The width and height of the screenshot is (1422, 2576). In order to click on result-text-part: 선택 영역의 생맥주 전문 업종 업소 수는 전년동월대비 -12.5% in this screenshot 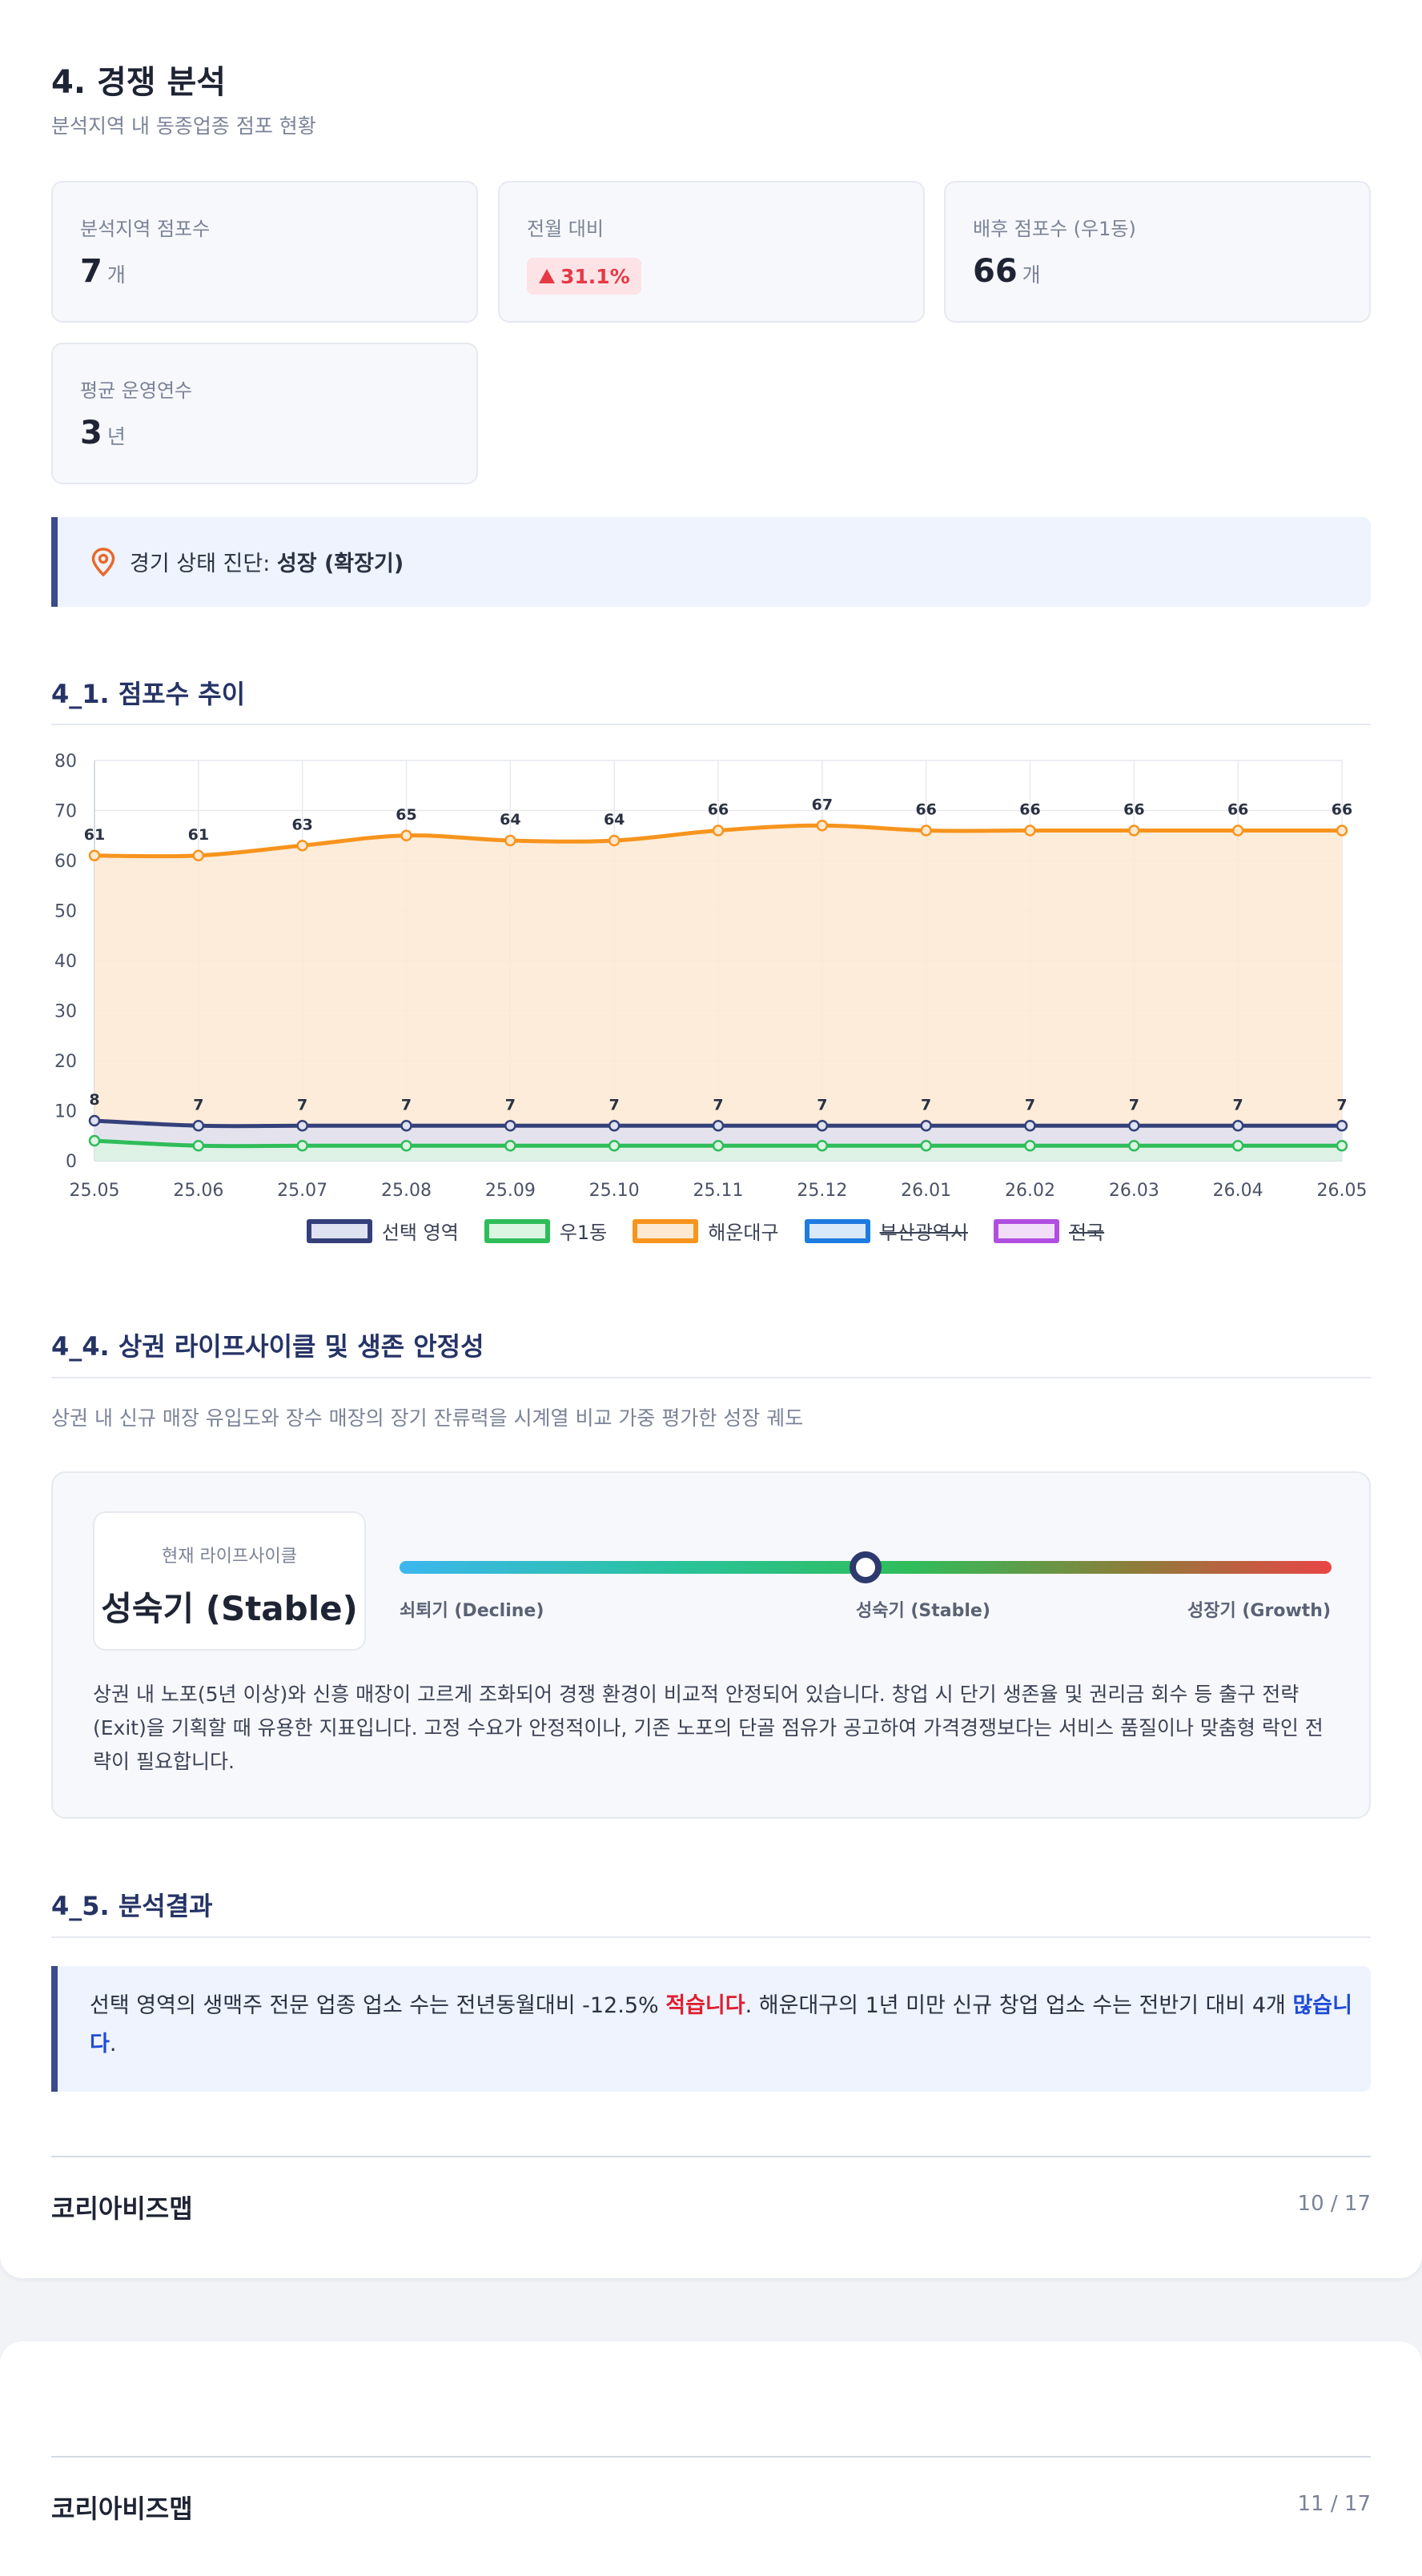, I will do `click(378, 2005)`.